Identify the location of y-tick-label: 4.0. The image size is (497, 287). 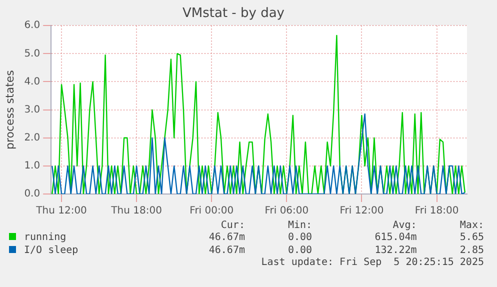
(32, 82).